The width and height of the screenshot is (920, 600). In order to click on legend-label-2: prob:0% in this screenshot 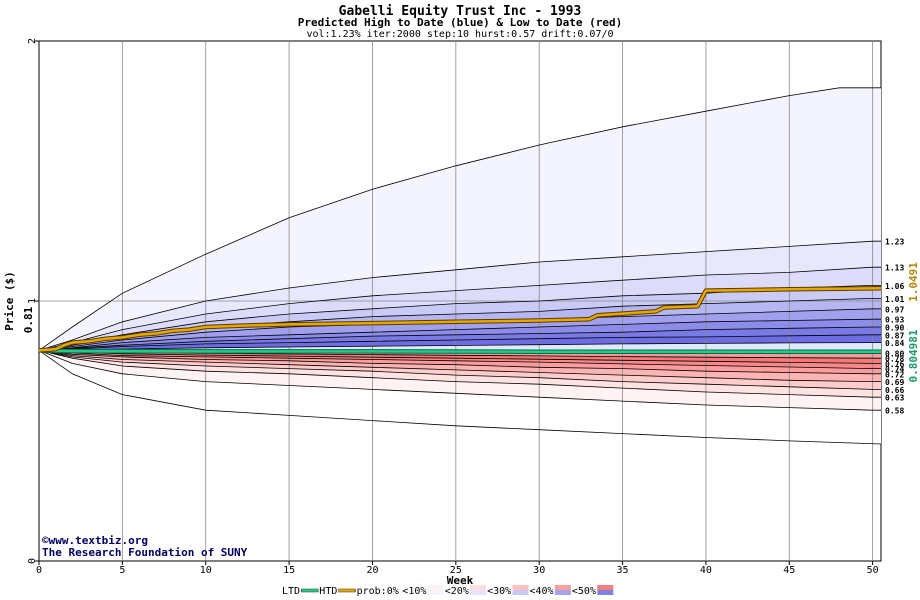, I will do `click(378, 591)`.